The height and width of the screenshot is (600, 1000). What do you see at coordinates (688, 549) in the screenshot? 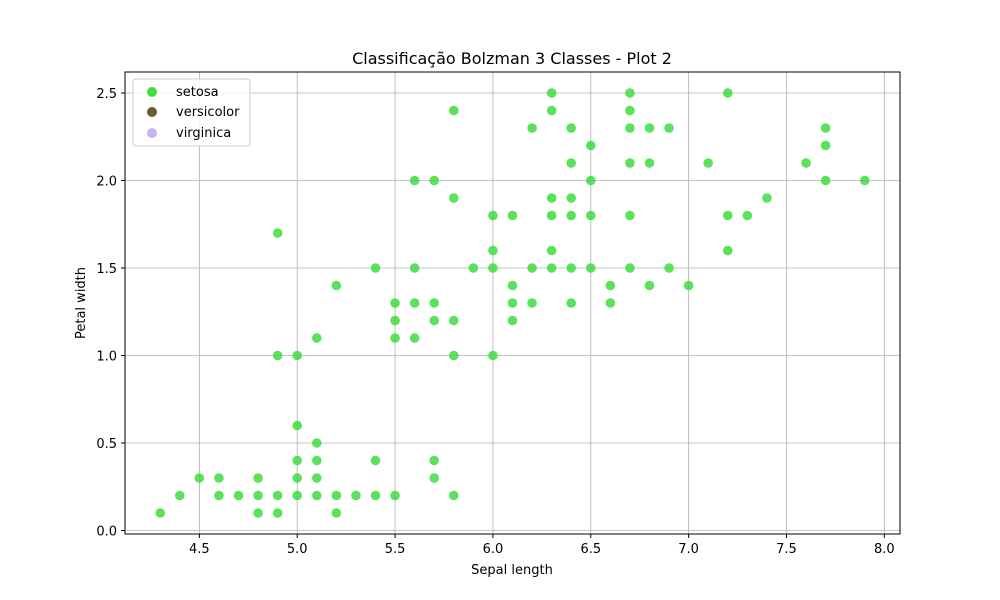
I see `x-tick-label: 7.0` at bounding box center [688, 549].